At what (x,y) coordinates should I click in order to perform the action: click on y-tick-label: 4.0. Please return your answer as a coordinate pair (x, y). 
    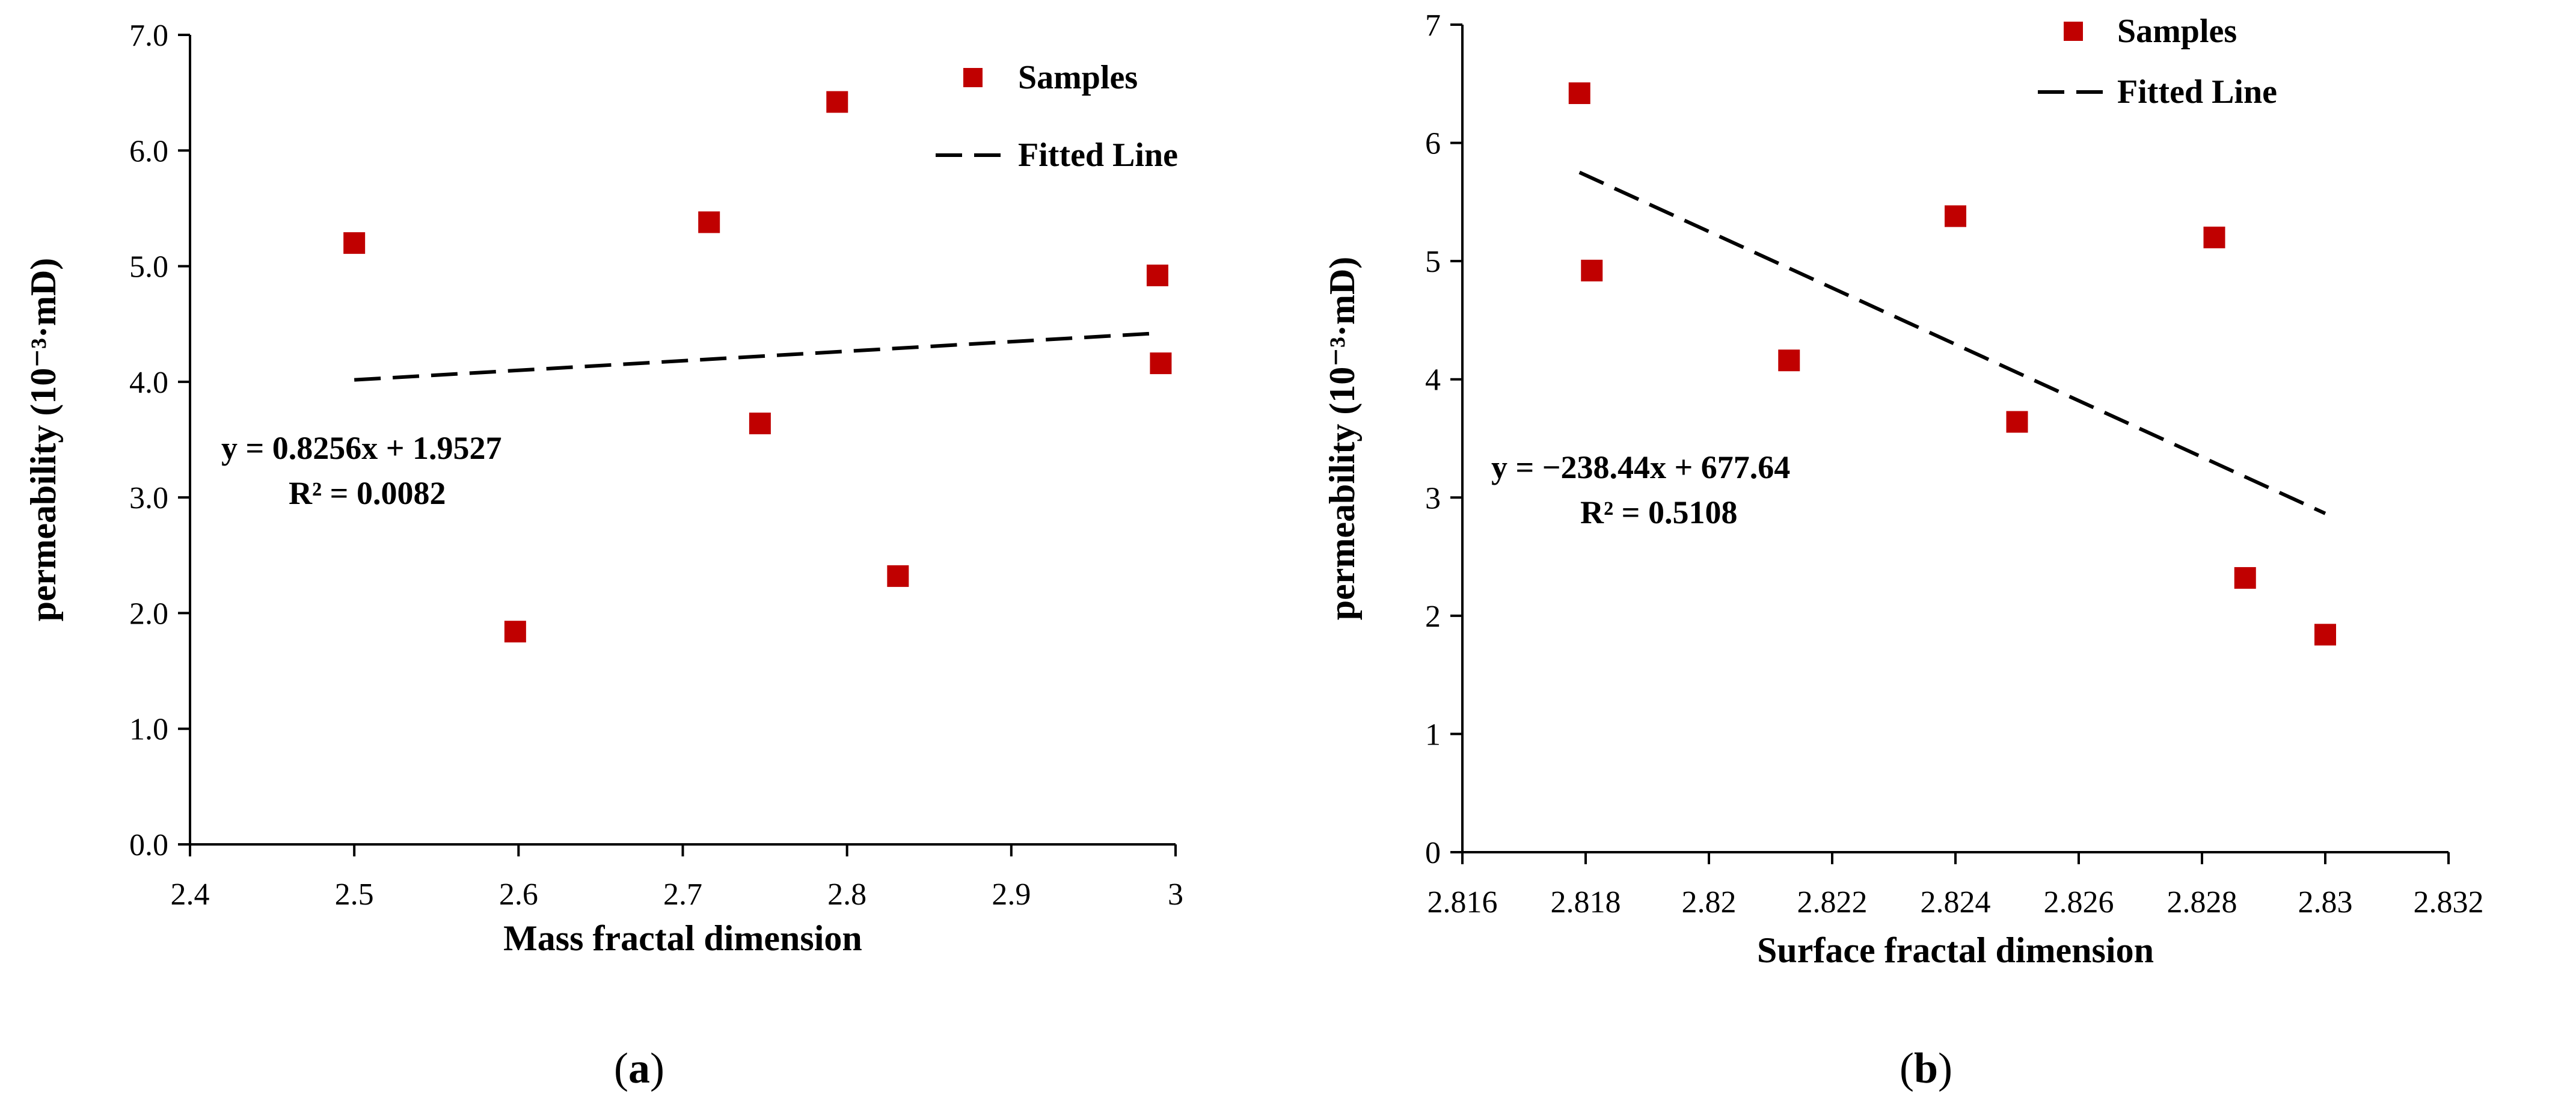
    Looking at the image, I should click on (148, 383).